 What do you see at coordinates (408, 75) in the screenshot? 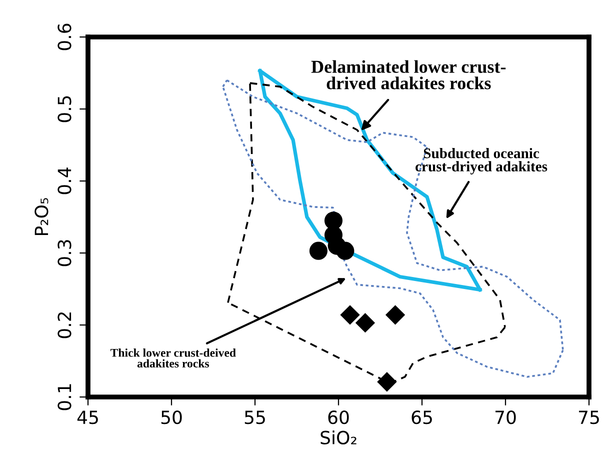
I see `annotation: Delaminated lower crust- drived adakites rocks` at bounding box center [408, 75].